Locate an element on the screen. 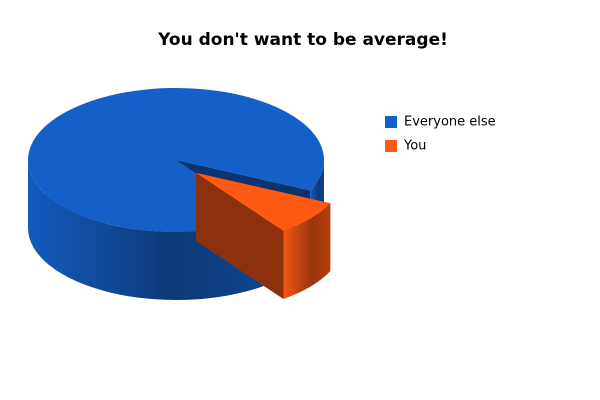 The height and width of the screenshot is (400, 600). slice is located at coordinates (263, 235).